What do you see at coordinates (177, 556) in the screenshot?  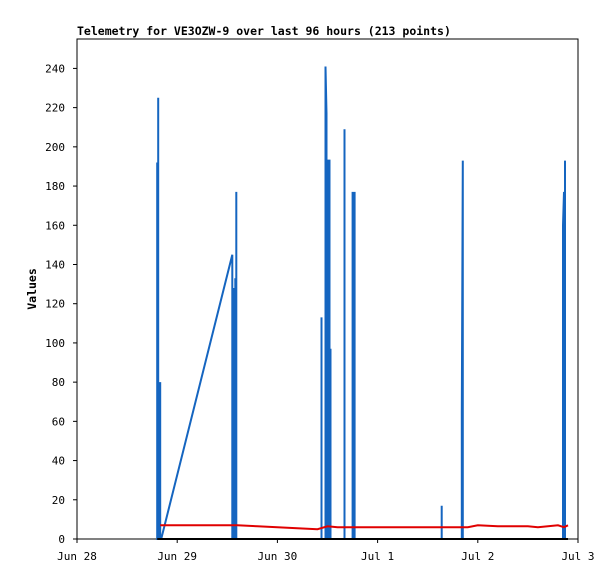 I see `x-tick-label: Jun 29` at bounding box center [177, 556].